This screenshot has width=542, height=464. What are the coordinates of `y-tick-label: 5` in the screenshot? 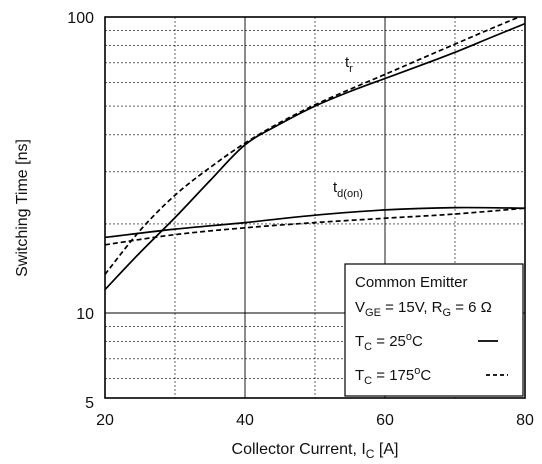 It's located at (89, 403).